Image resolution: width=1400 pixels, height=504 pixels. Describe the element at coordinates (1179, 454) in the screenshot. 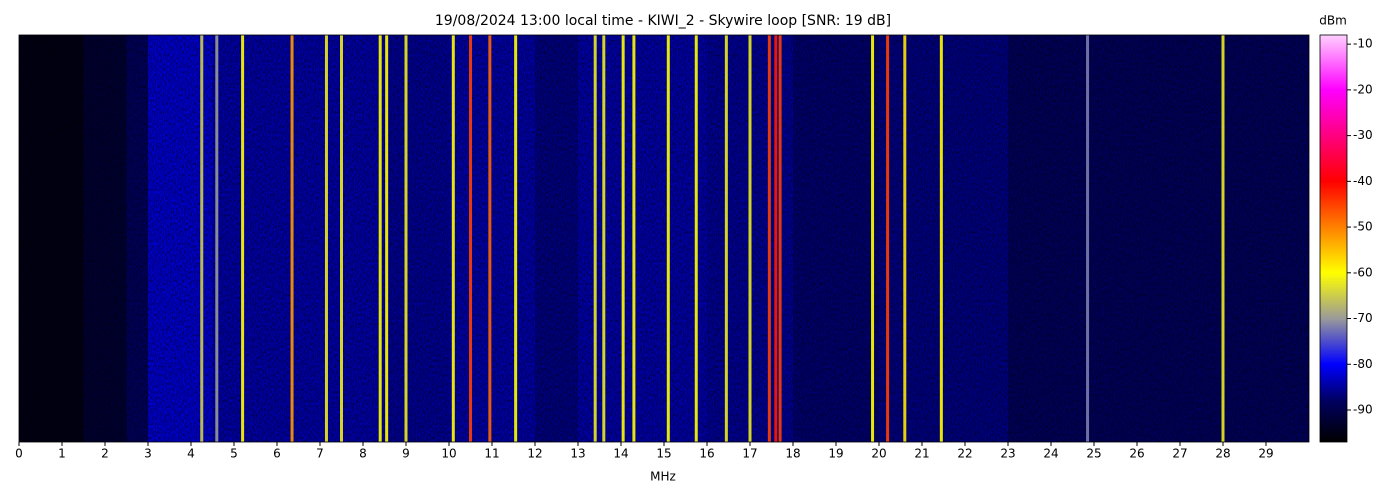

I see `x-tick-label: 27` at that location.